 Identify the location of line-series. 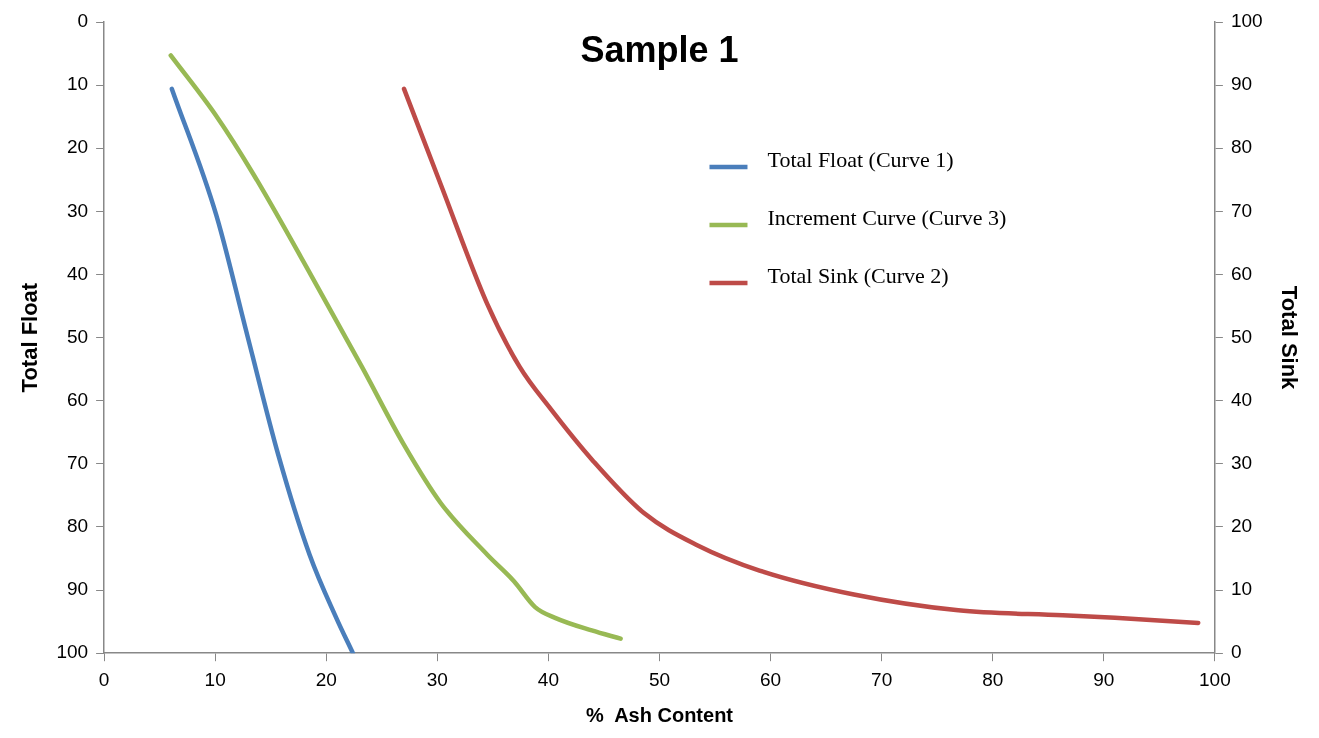
(262, 370).